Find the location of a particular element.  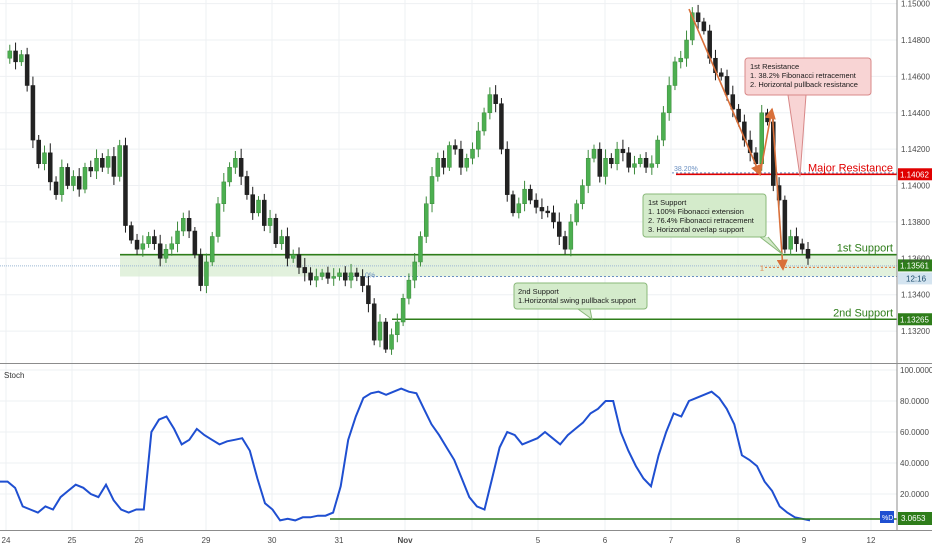

resistance-callout-box is located at coordinates (808, 76).